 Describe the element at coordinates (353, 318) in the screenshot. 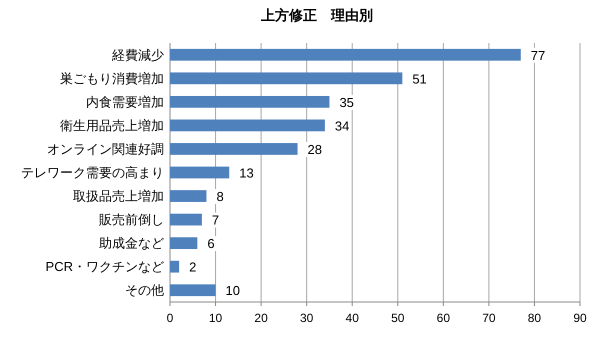

I see `x-tick-label: 40` at that location.